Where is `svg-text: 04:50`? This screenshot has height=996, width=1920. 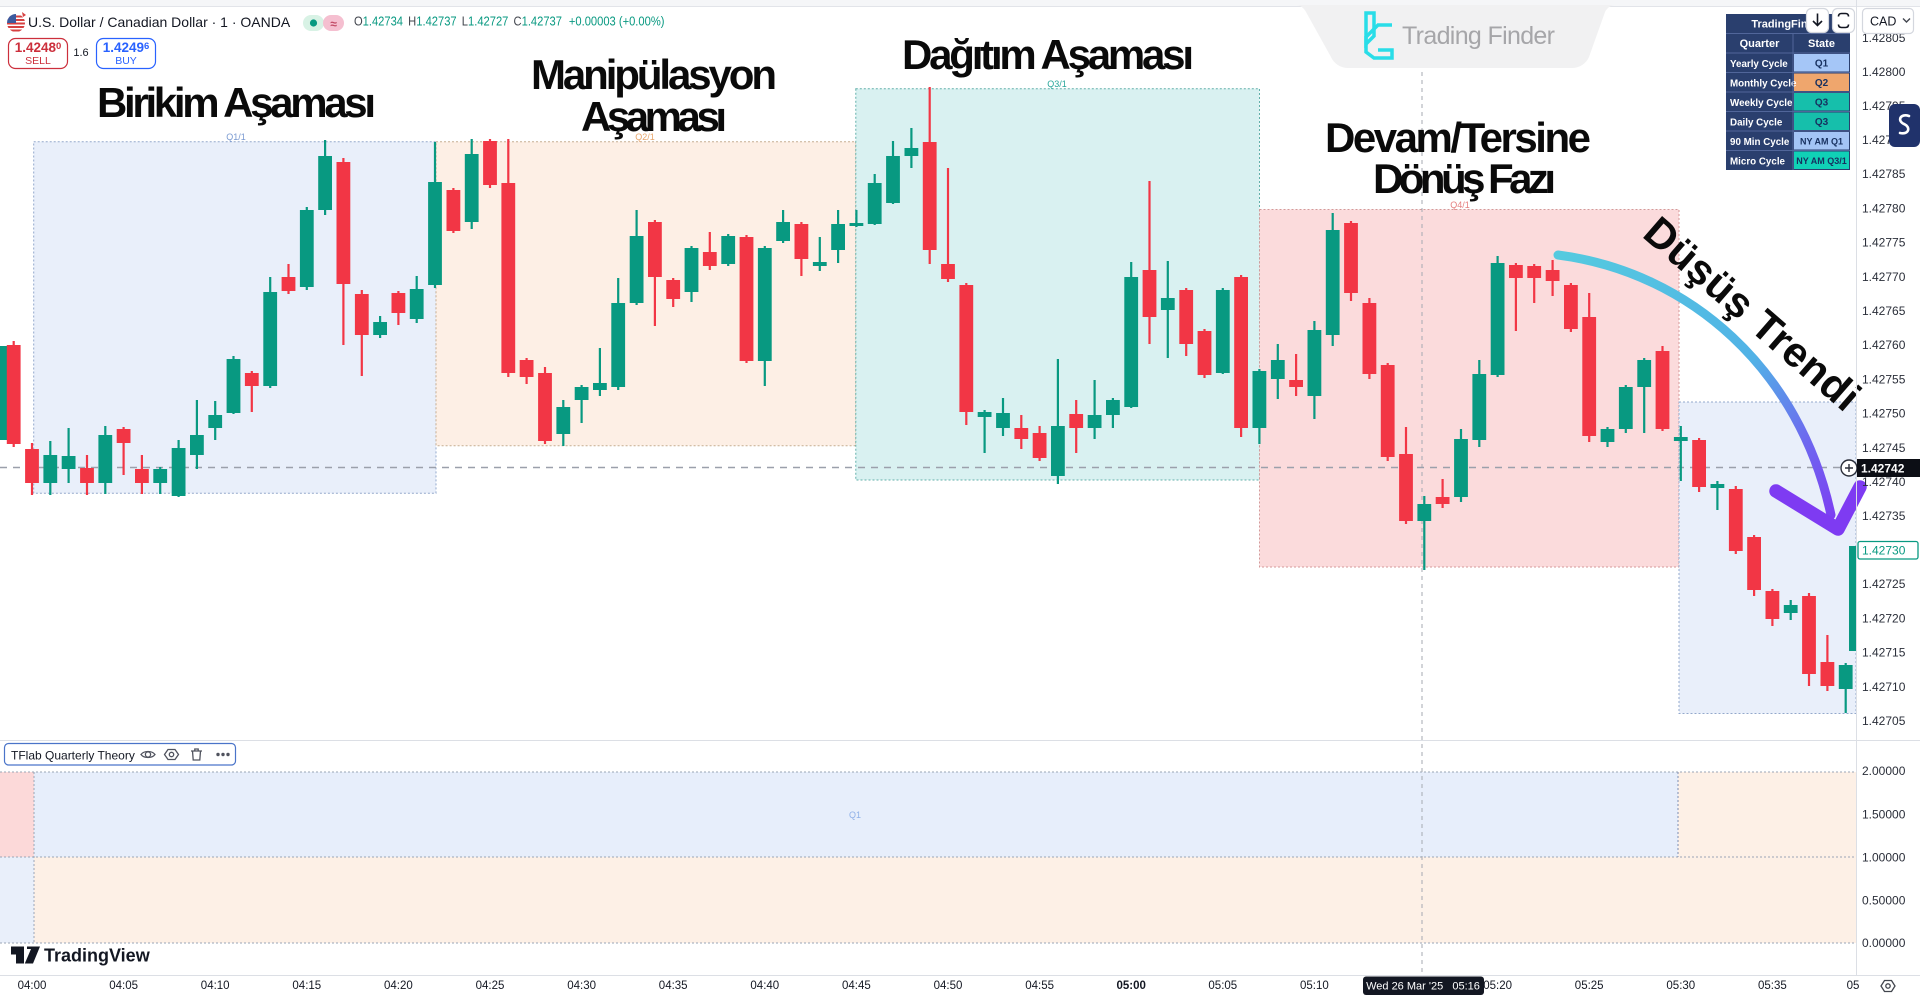
svg-text: 04:50 is located at coordinates (948, 986).